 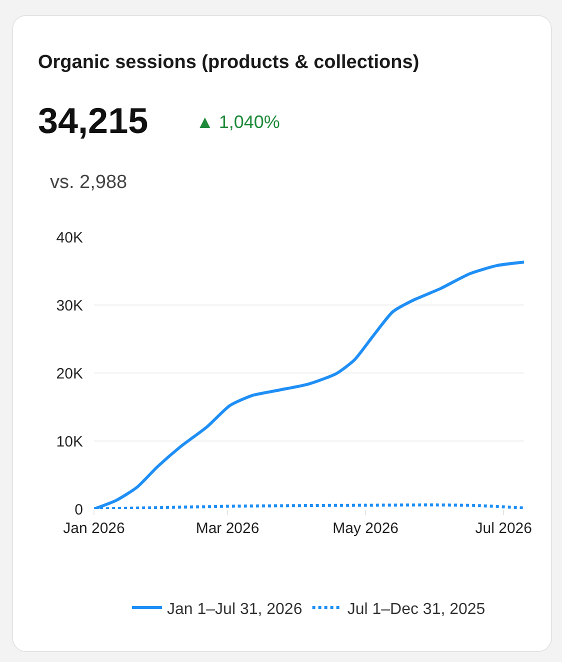 What do you see at coordinates (89, 183) in the screenshot?
I see `text: vs. 2,988` at bounding box center [89, 183].